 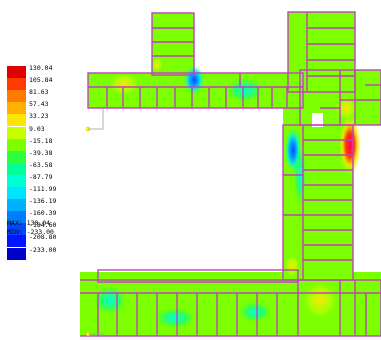 I want to click on legend-label: -87.79, so click(x=41, y=176).